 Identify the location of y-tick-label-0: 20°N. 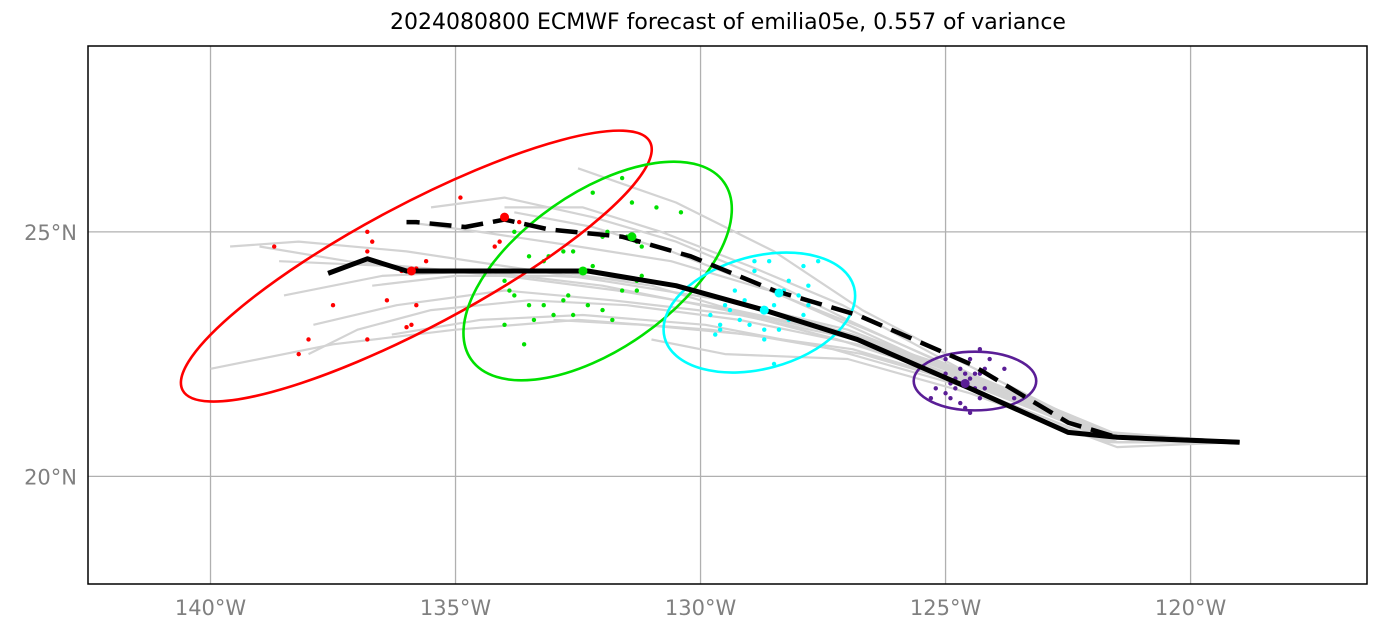
(50, 477).